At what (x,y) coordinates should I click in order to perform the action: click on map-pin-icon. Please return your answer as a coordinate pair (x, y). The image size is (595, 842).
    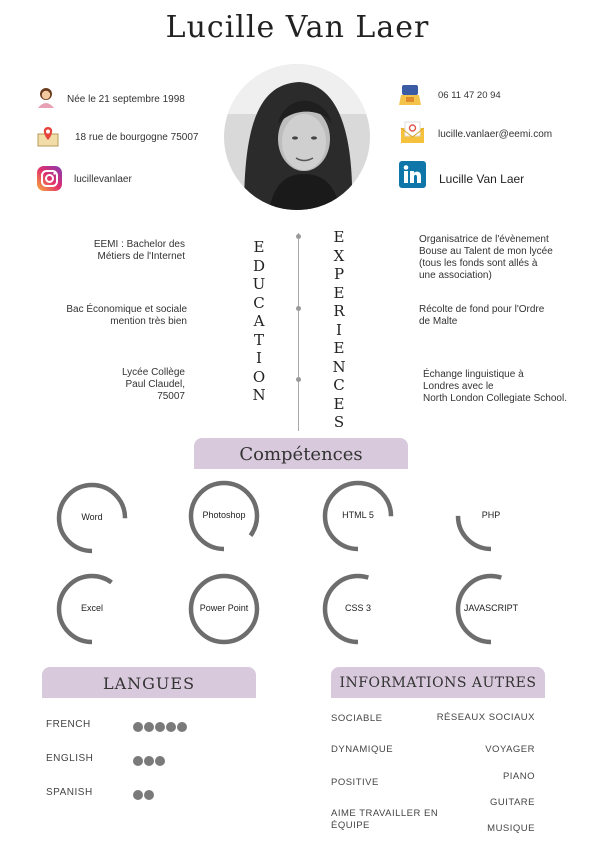
    Looking at the image, I should click on (48, 138).